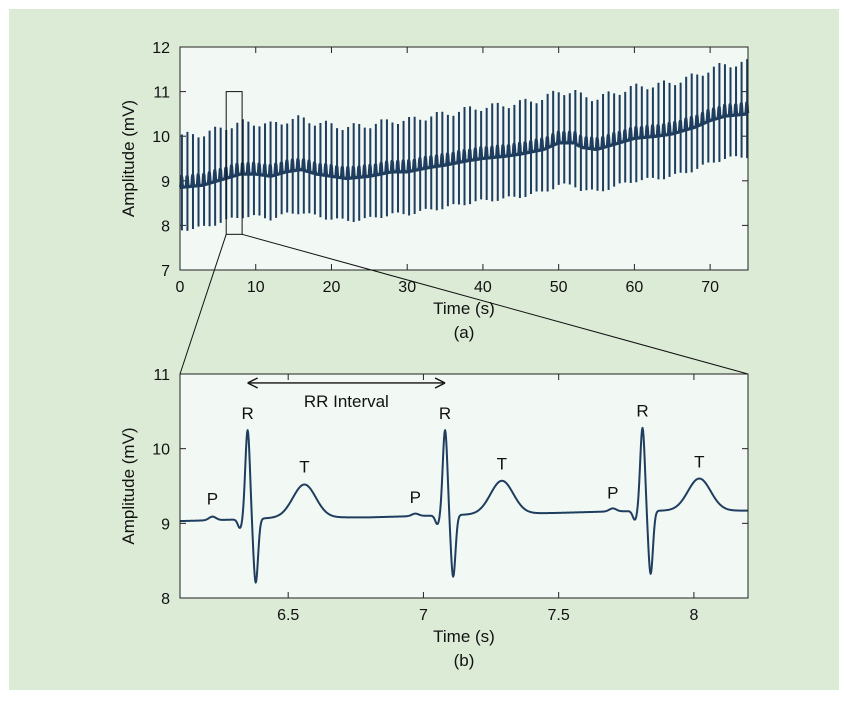 The height and width of the screenshot is (702, 844). I want to click on panel-a-ytick-label: 11, so click(161, 93).